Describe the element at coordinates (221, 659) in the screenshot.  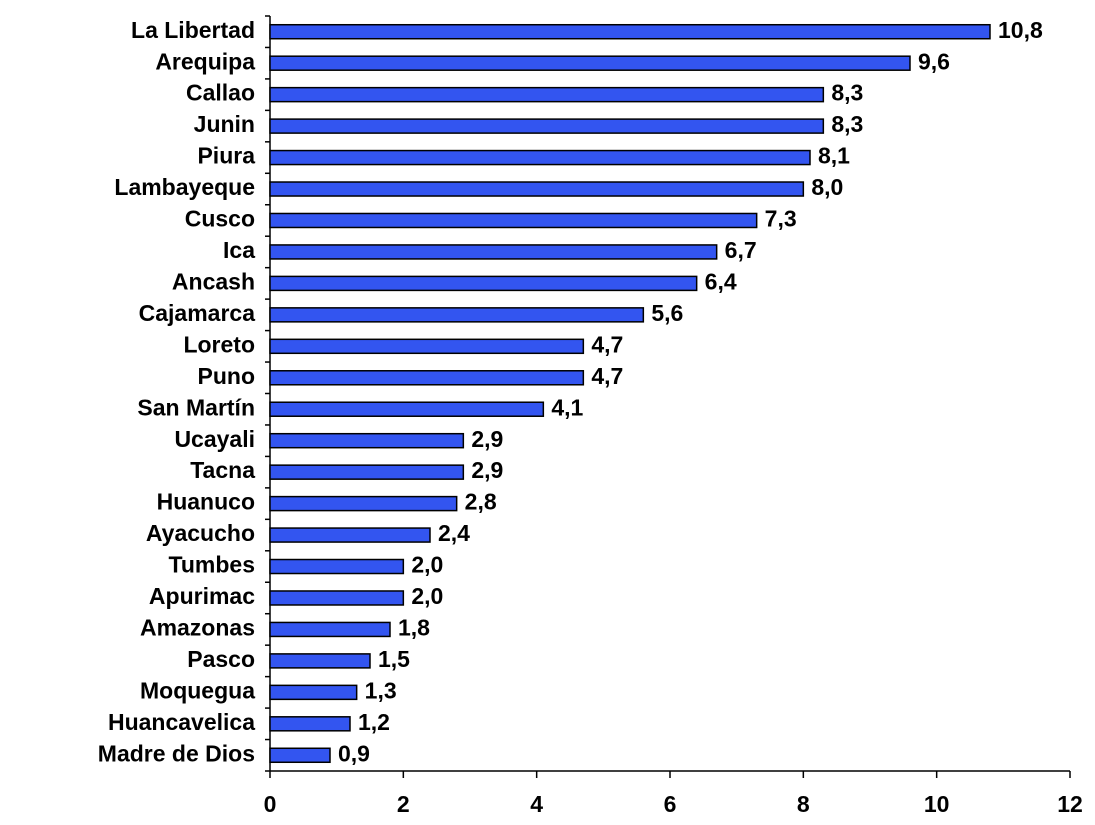
I see `y-tick-label: Pasco` at that location.